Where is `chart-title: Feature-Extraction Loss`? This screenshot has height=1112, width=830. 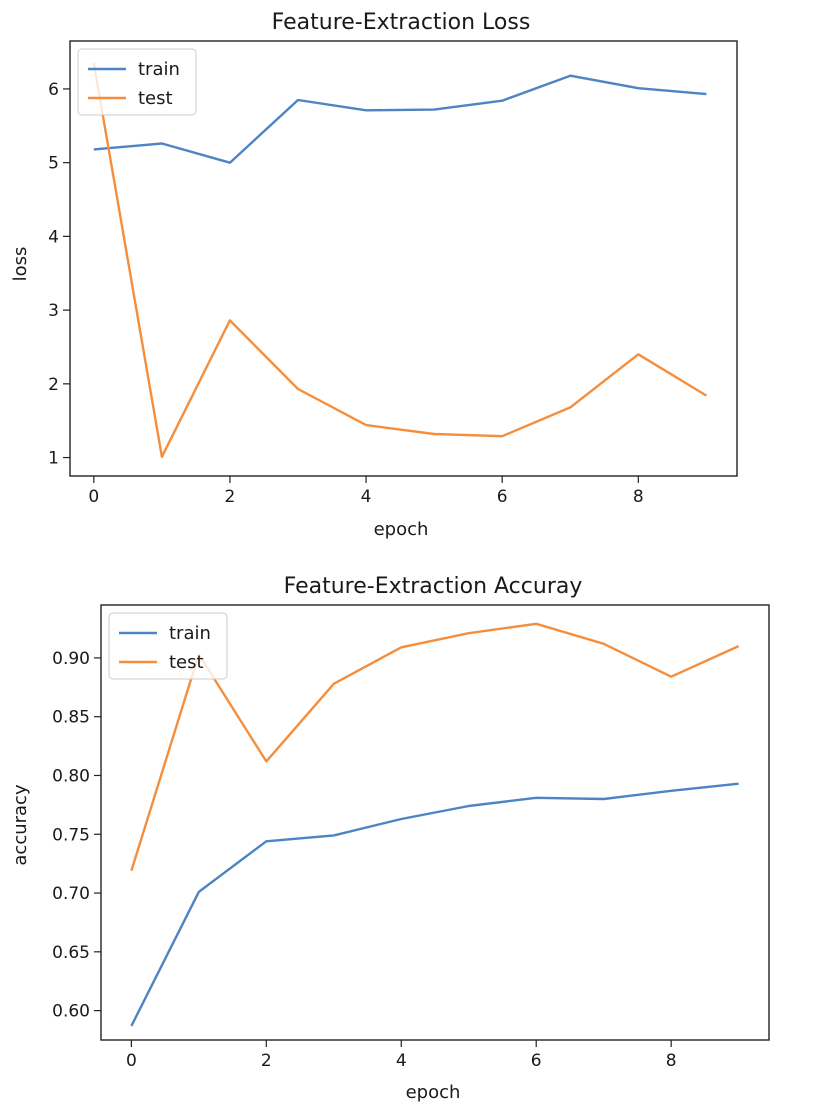
chart-title: Feature-Extraction Loss is located at coordinates (401, 22).